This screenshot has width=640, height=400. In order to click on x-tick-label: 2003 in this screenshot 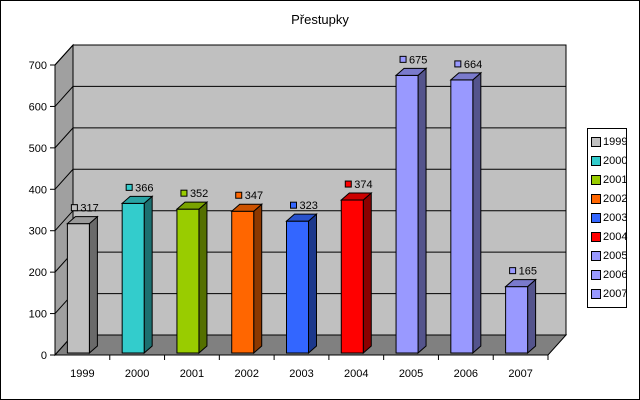, I will do `click(301, 374)`.